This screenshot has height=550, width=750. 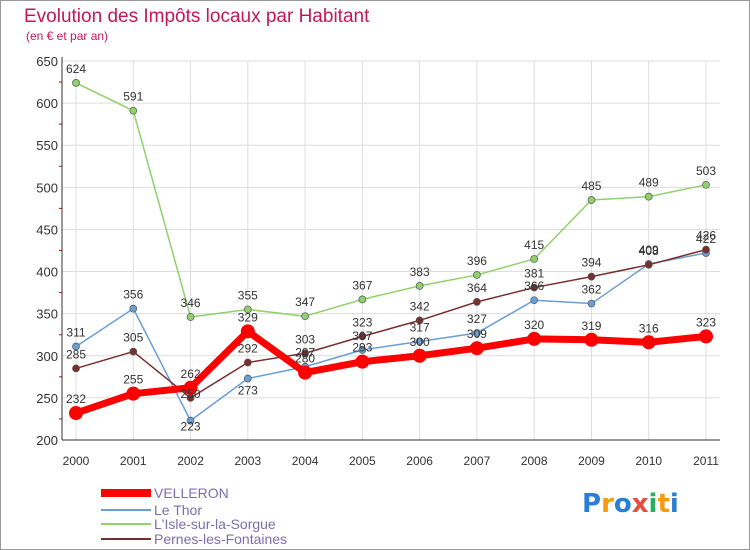 What do you see at coordinates (191, 303) in the screenshot?
I see `data-label: 346` at bounding box center [191, 303].